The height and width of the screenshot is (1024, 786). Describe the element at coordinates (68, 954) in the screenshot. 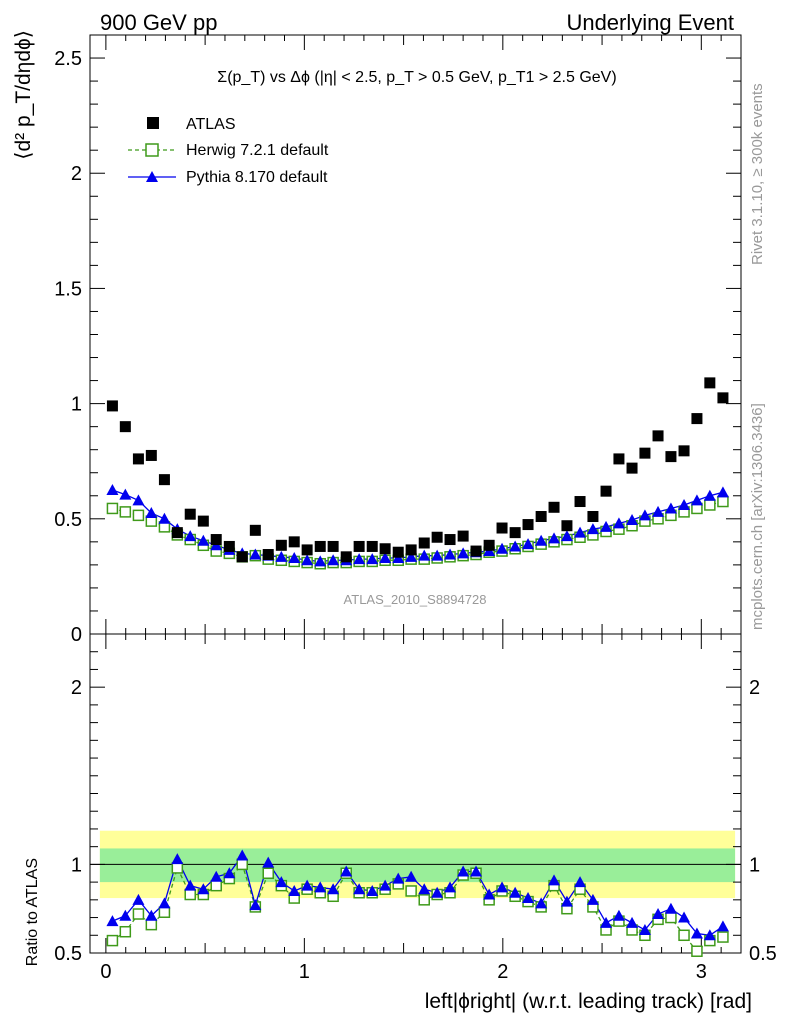

I see `bot-axes-ytick-label: 0.5` at that location.